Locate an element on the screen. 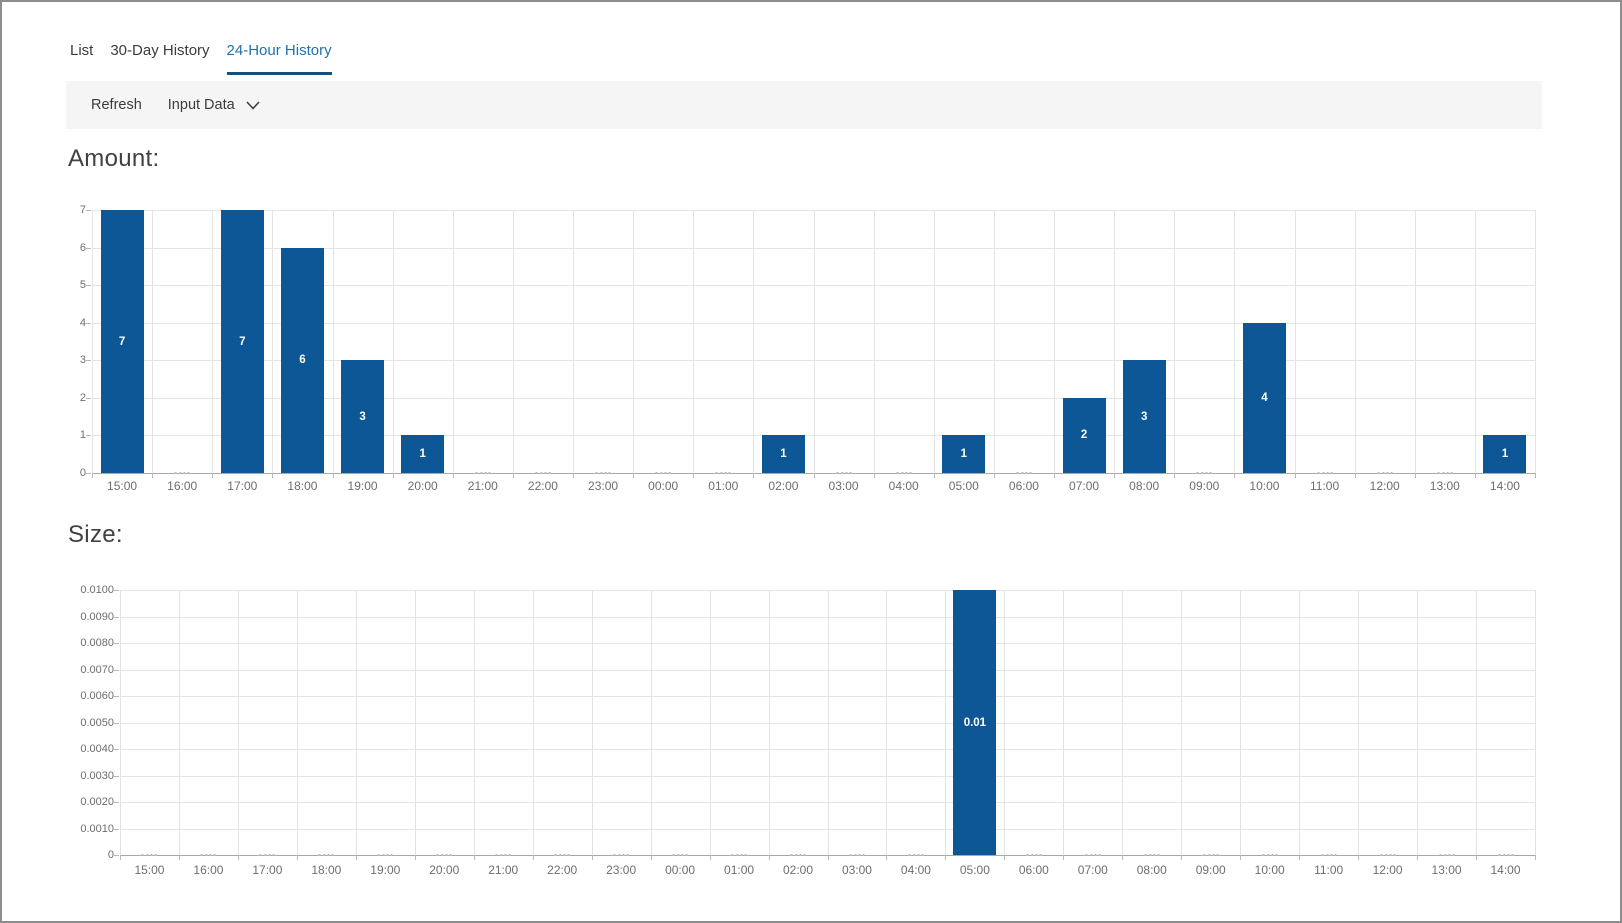 The height and width of the screenshot is (923, 1622). x-axis-tick-label: 12:00 is located at coordinates (1384, 486).